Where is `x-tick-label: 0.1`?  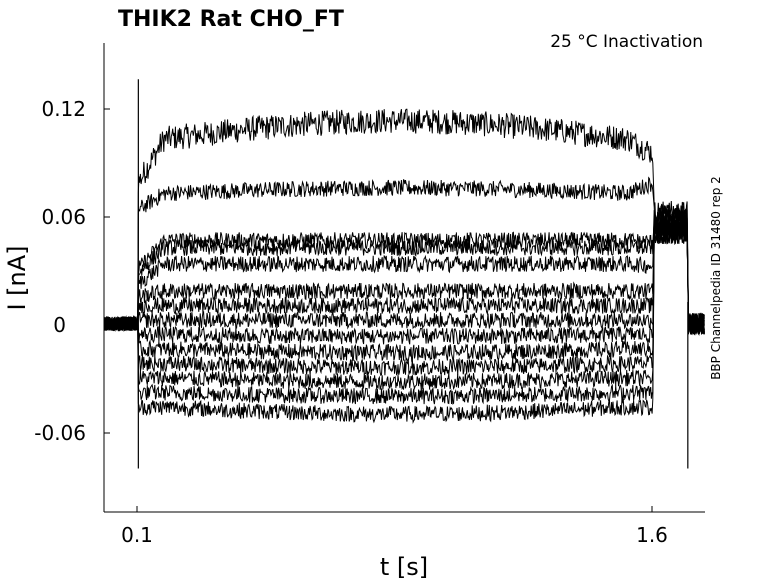 x-tick-label: 0.1 is located at coordinates (137, 535).